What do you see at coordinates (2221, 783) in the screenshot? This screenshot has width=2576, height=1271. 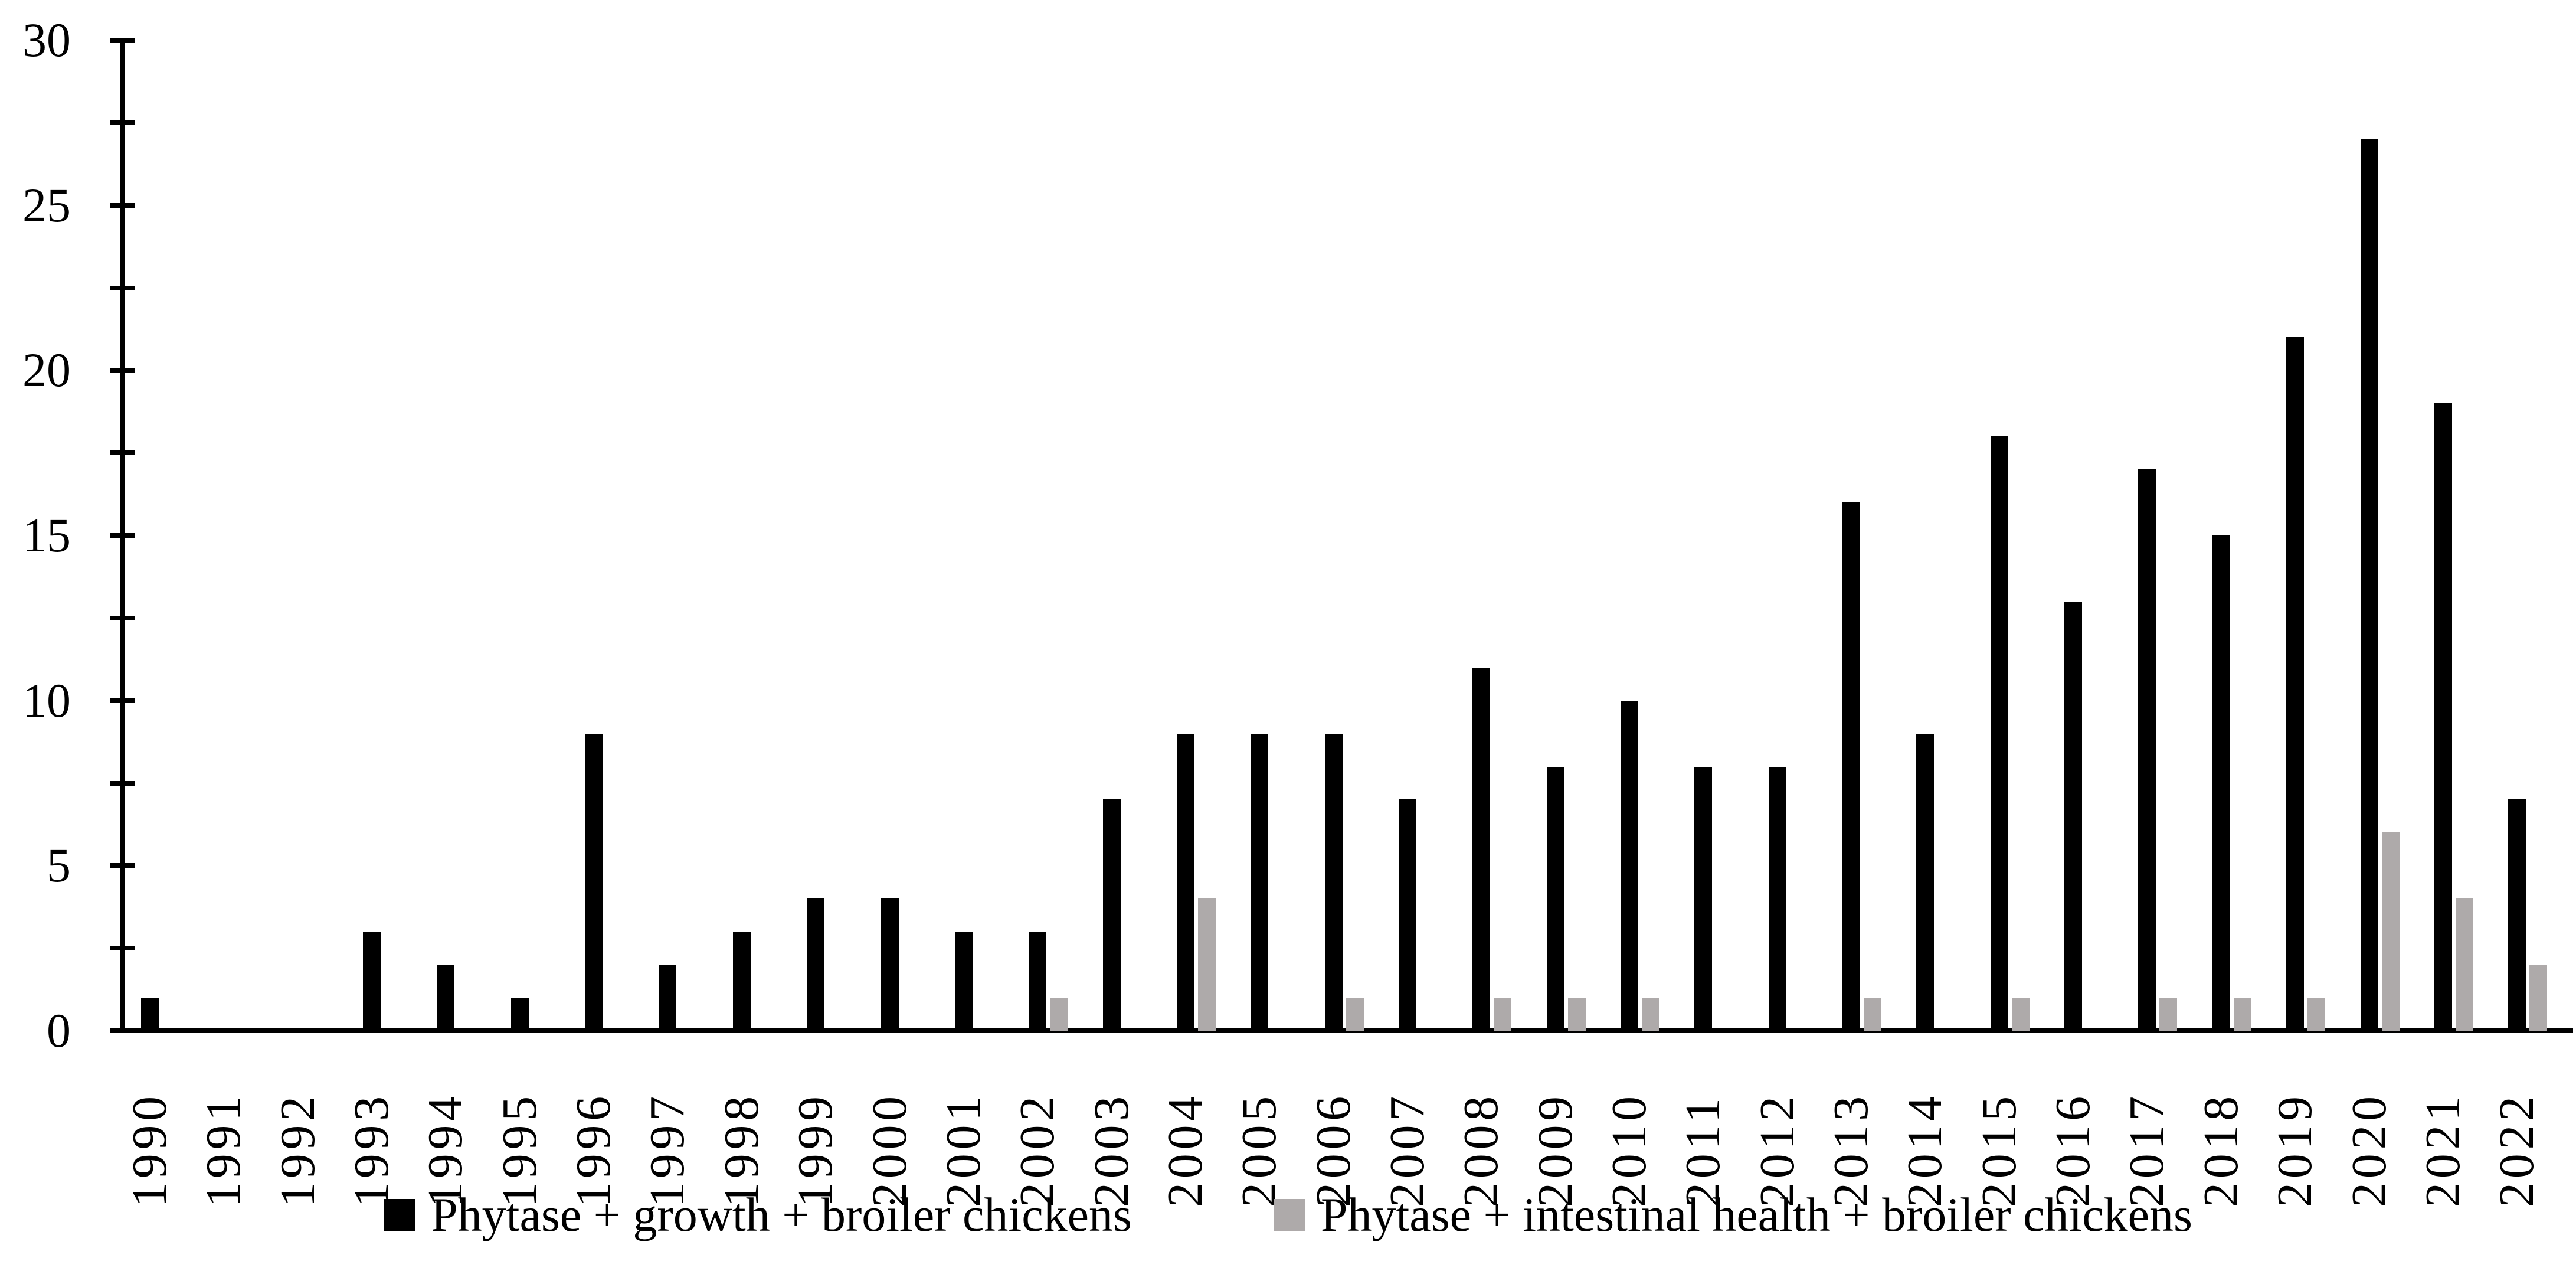 I see `bar-growth-2018` at bounding box center [2221, 783].